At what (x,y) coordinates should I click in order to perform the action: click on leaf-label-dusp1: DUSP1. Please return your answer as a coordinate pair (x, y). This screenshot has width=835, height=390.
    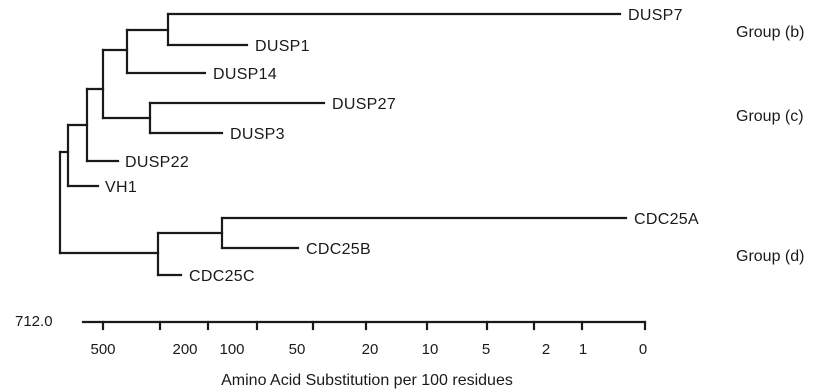
    Looking at the image, I should click on (282, 46).